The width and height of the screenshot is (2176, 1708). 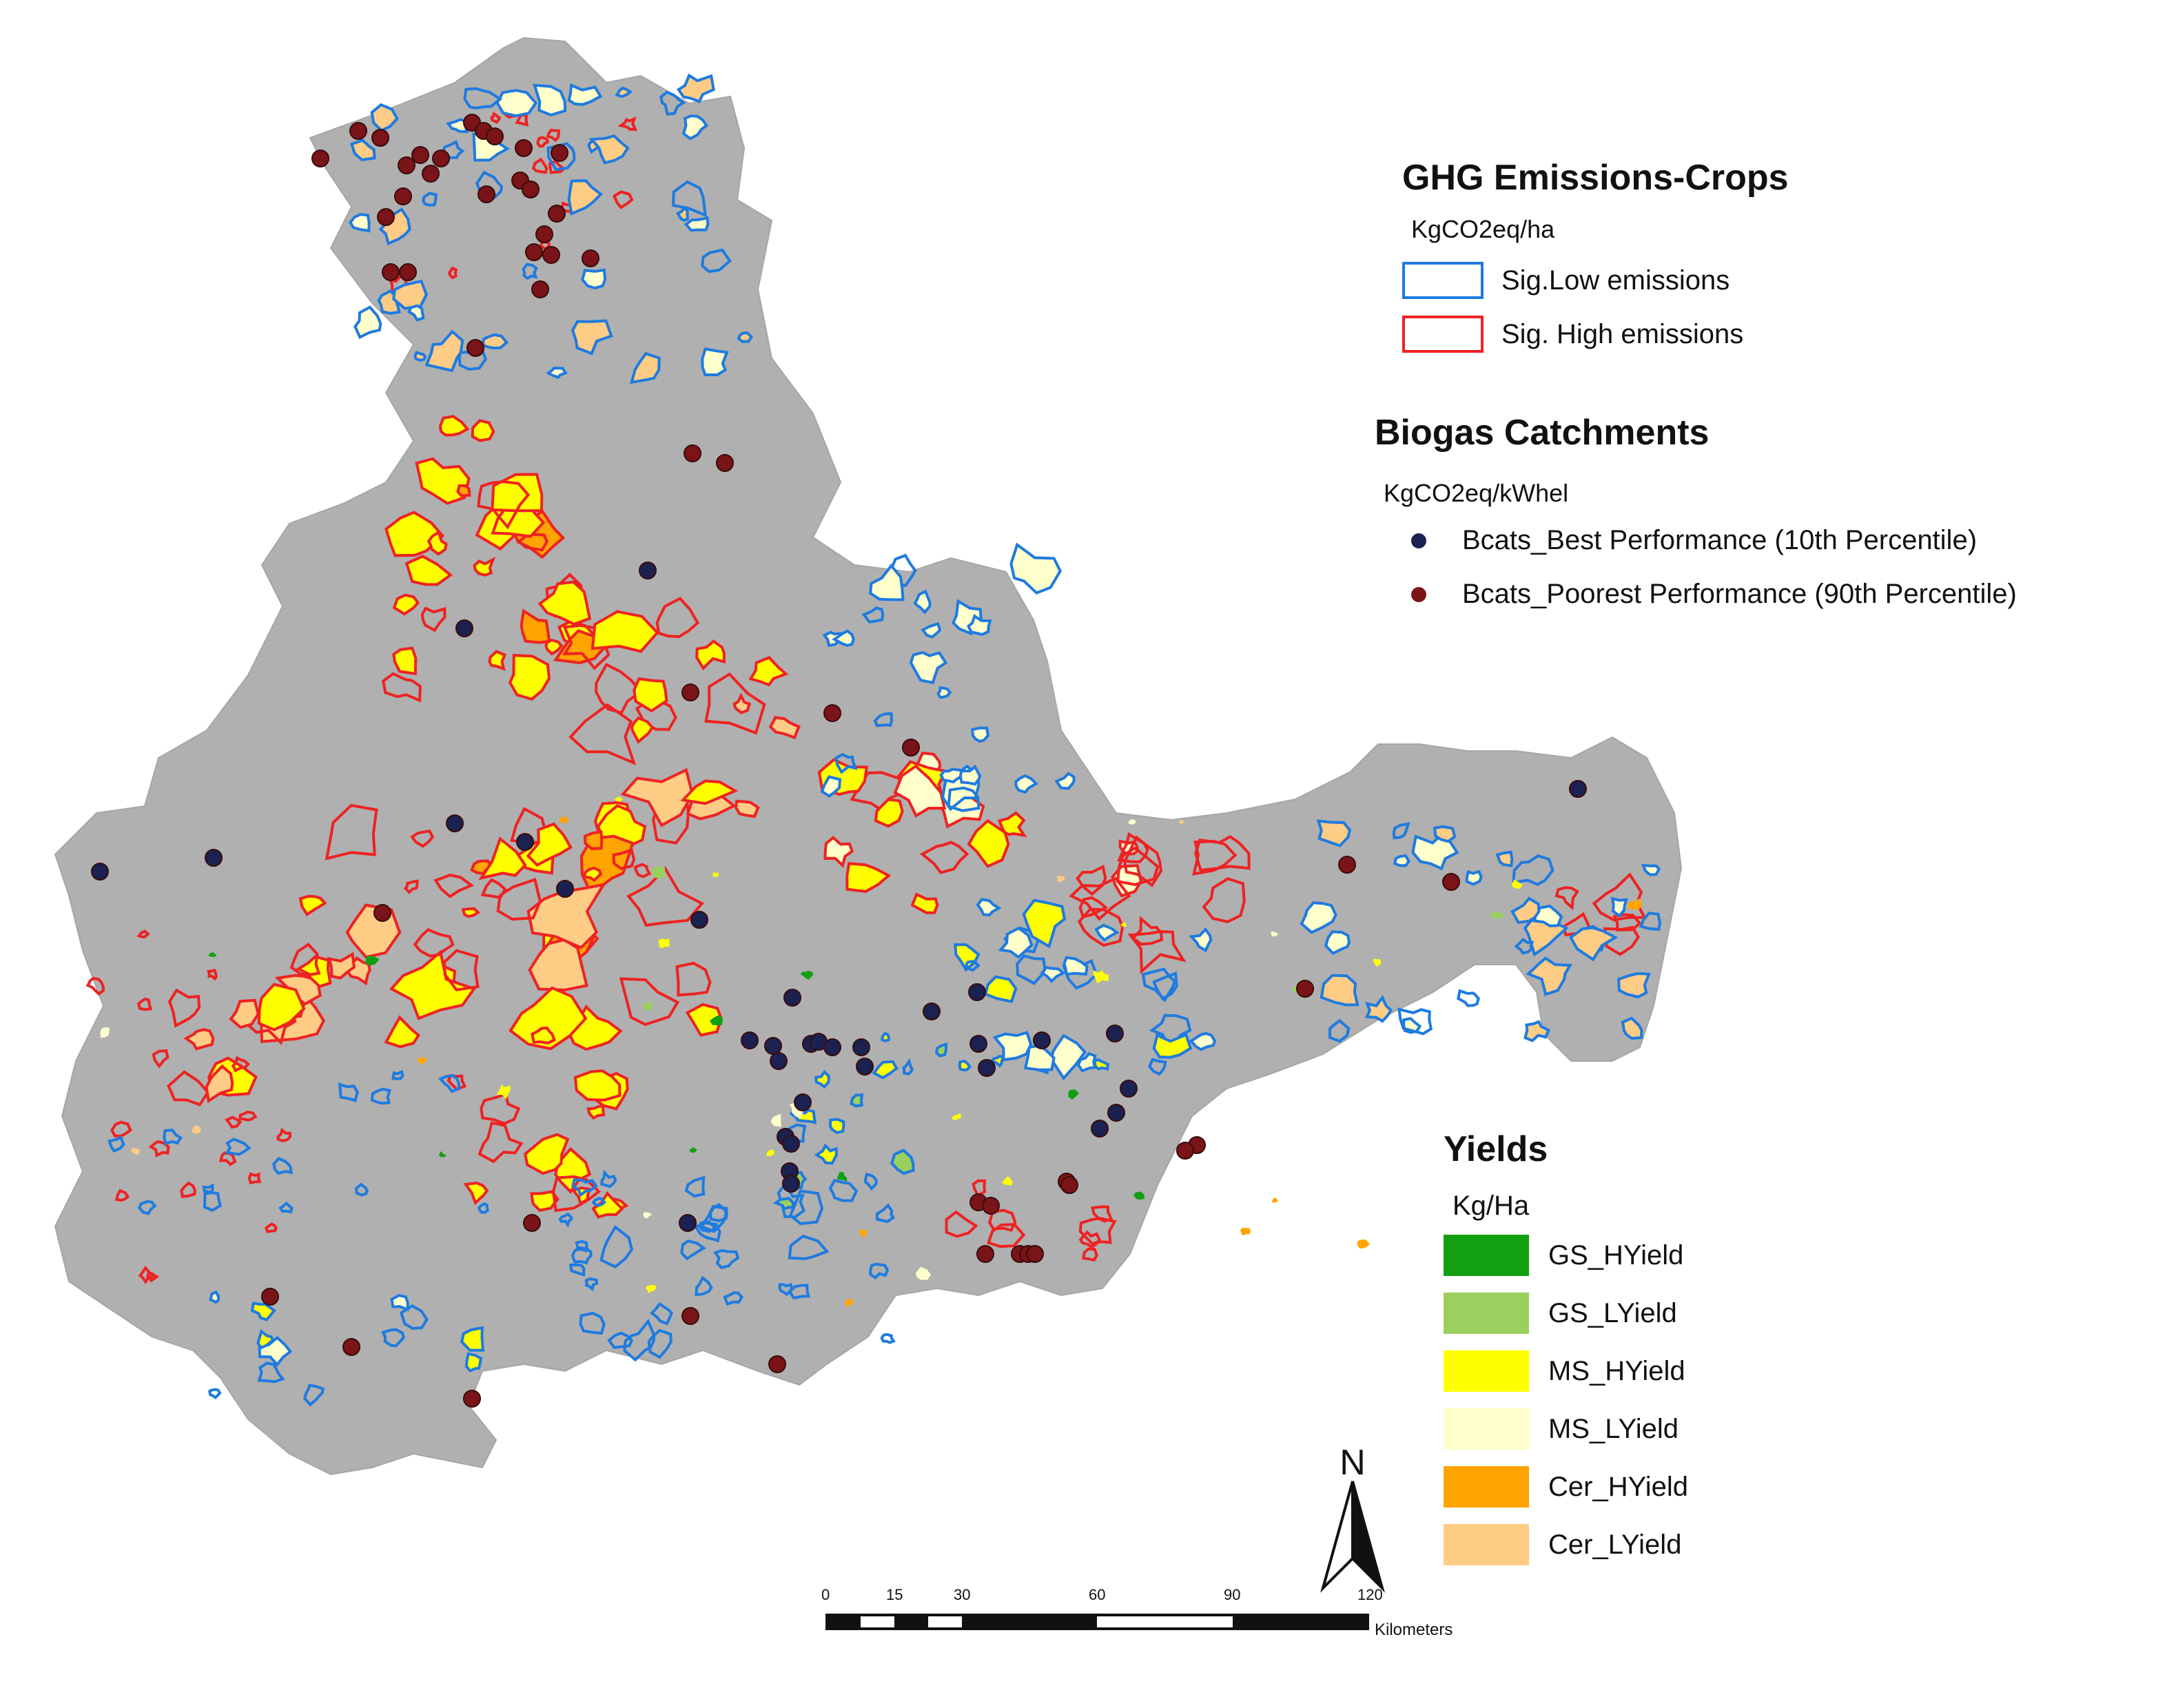 I want to click on ms-lyield-swatch, so click(x=1486, y=1429).